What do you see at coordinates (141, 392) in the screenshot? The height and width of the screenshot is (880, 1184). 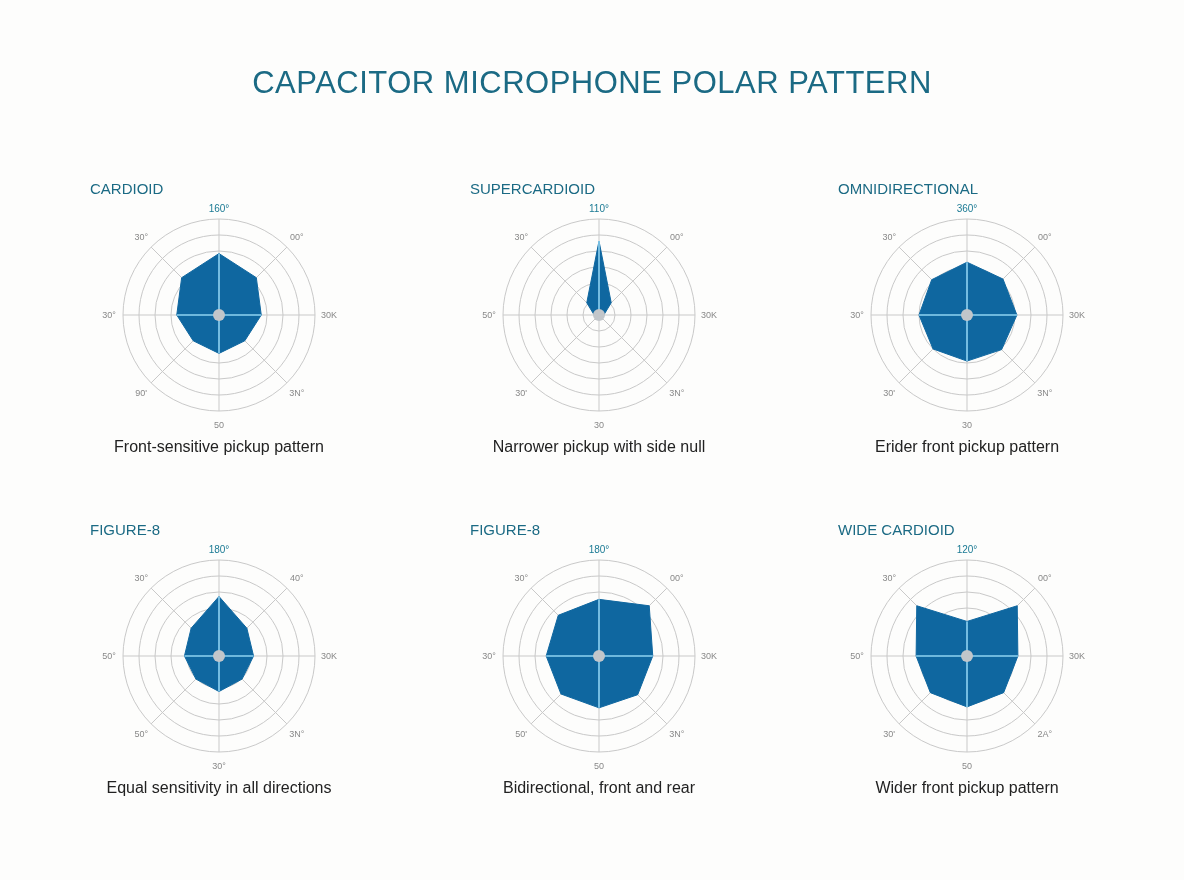 I see `spoke-label: 90'` at bounding box center [141, 392].